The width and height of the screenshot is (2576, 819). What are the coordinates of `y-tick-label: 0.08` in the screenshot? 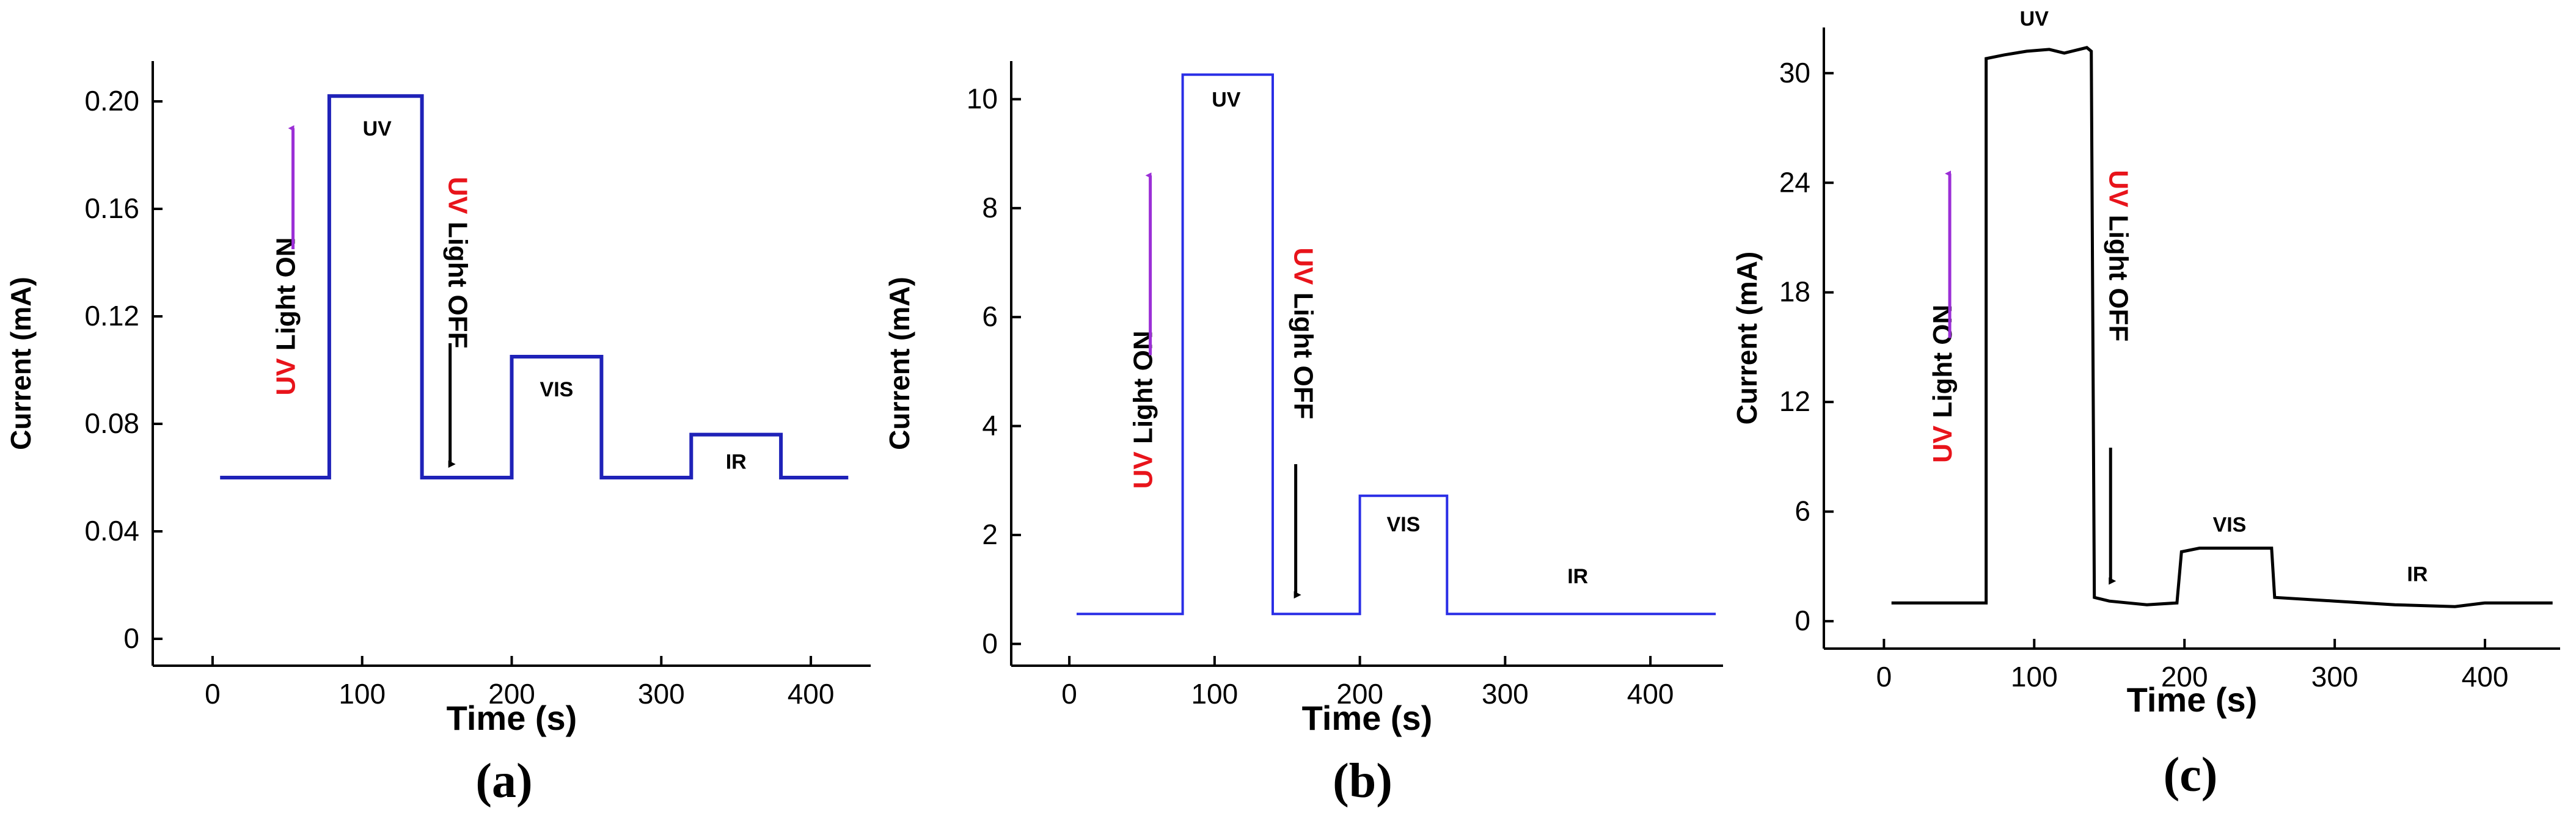 It's located at (111, 423).